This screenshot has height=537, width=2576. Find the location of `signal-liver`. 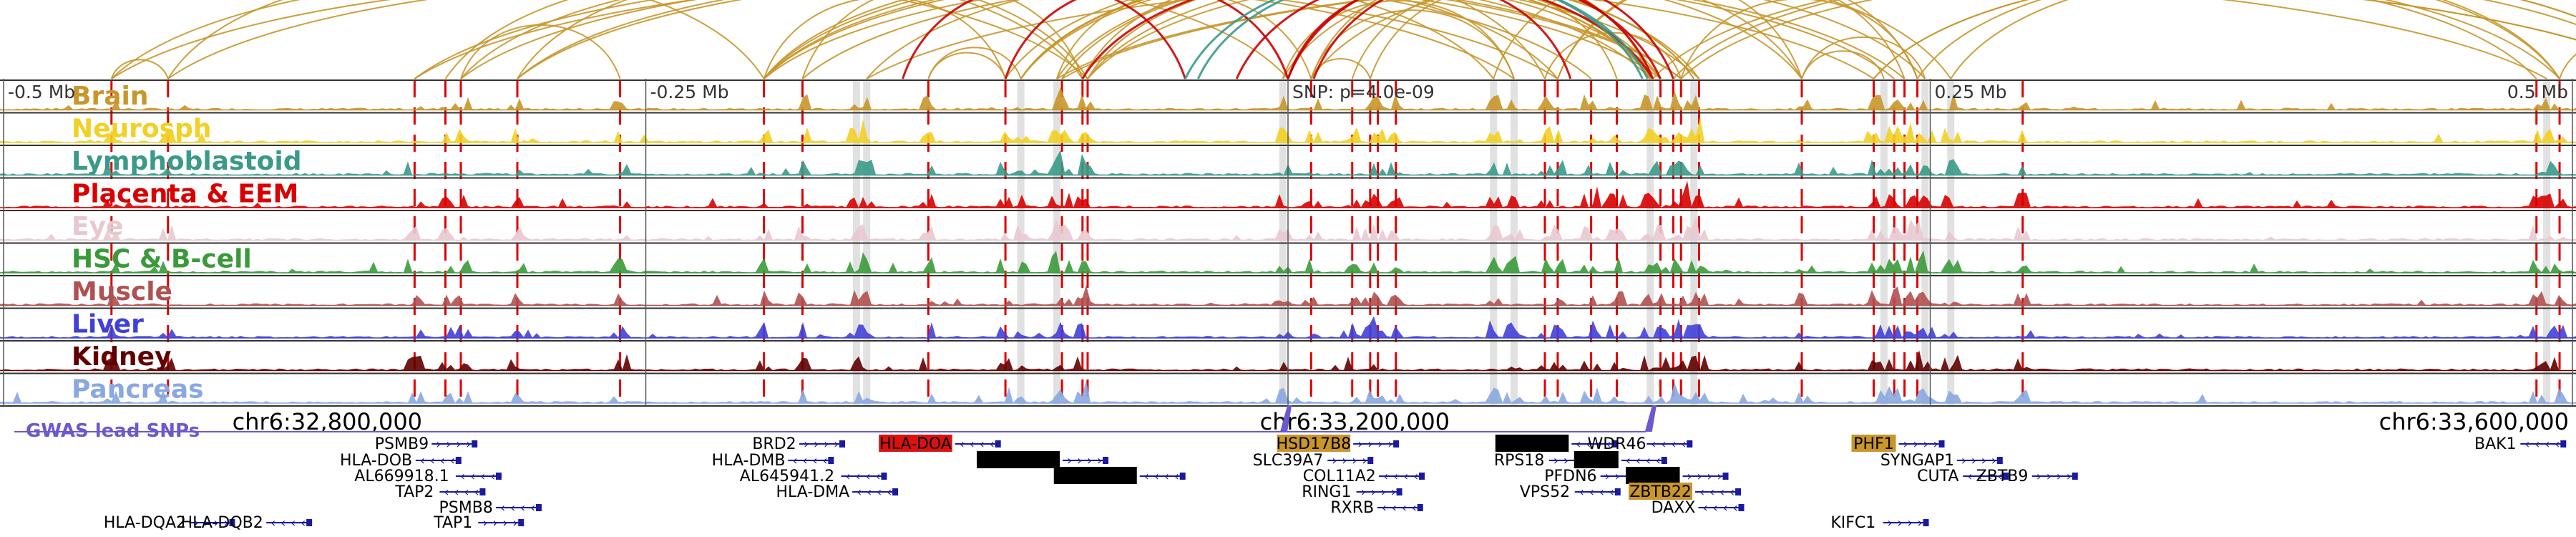

signal-liver is located at coordinates (1288, 327).